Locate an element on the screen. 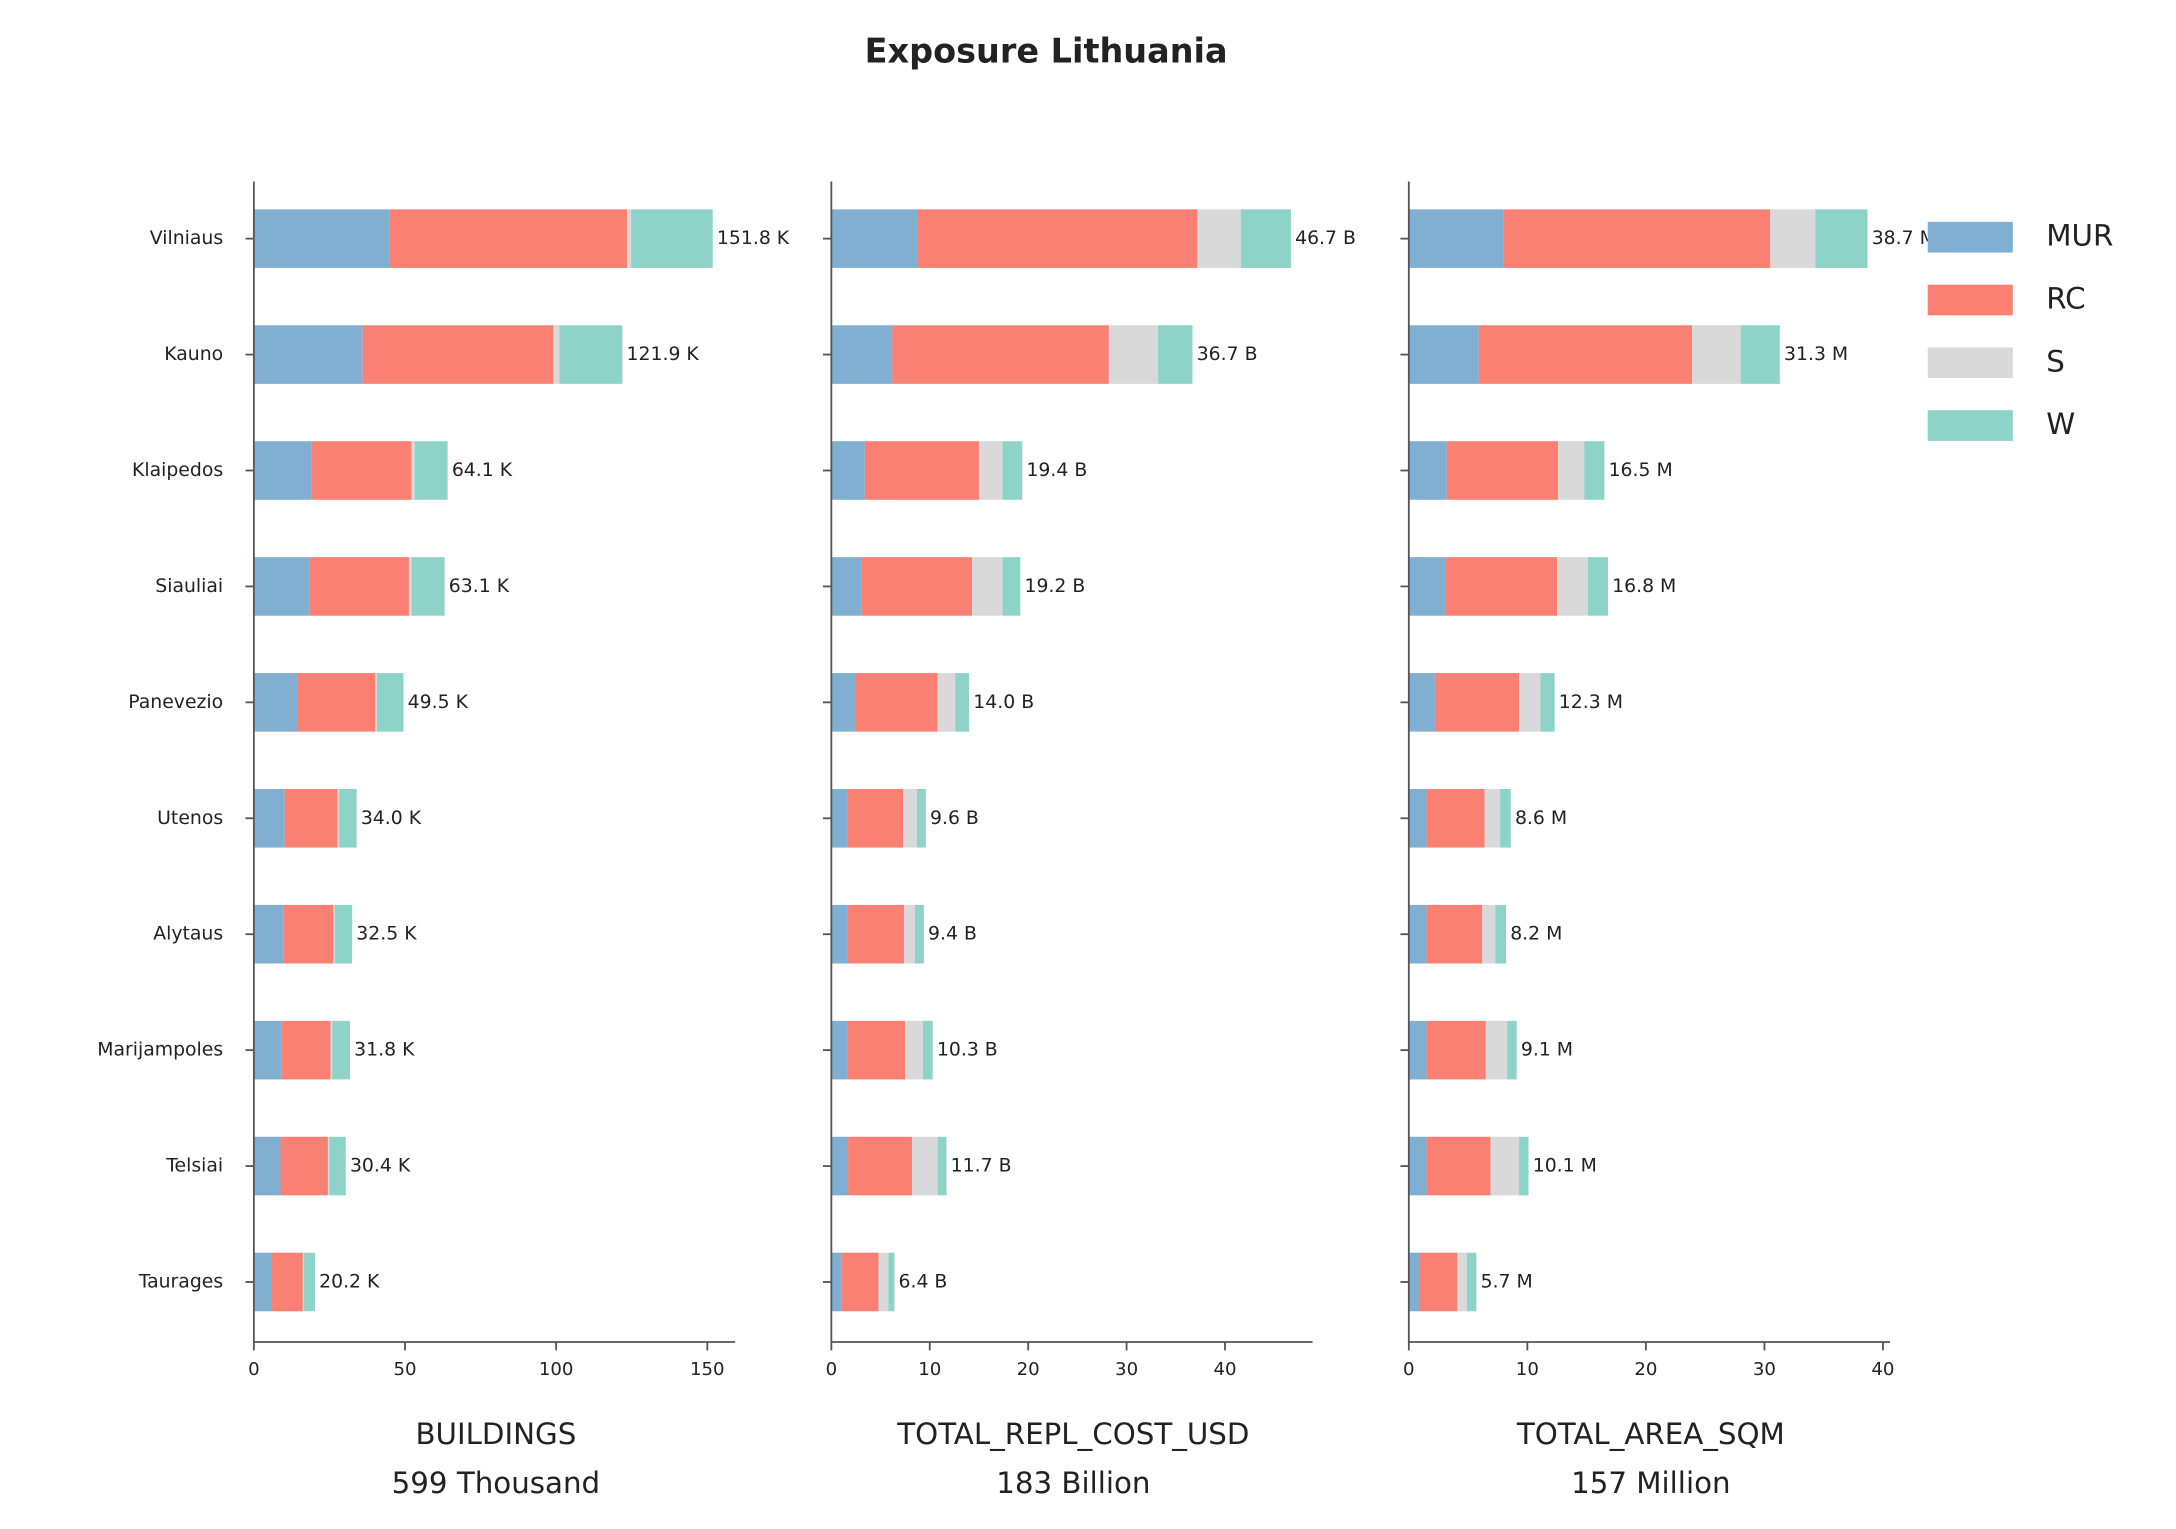 The width and height of the screenshot is (2176, 1529). total-label: 31.3 M is located at coordinates (1816, 354).